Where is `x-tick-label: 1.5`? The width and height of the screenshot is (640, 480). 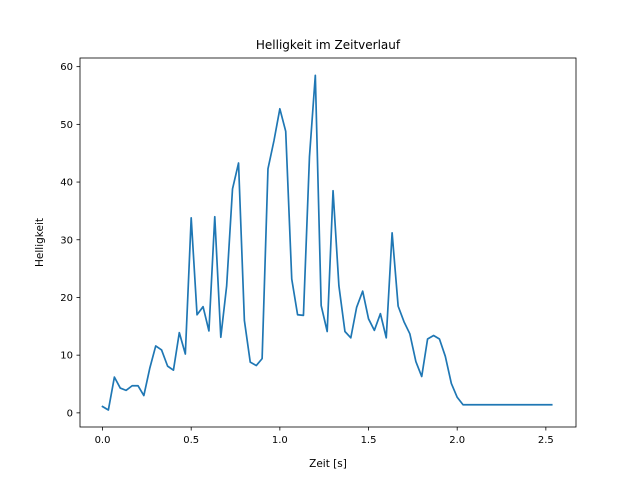 x-tick-label: 1.5 is located at coordinates (369, 440).